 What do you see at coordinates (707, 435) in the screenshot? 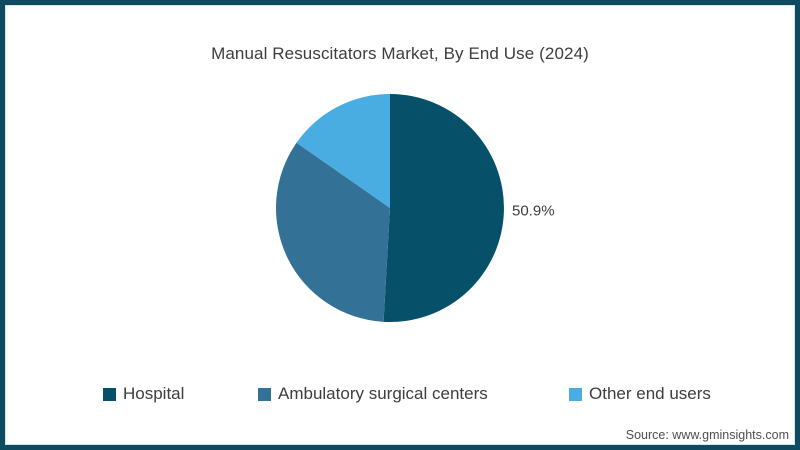
I see `source-note: Source: www.gminsights.com` at bounding box center [707, 435].